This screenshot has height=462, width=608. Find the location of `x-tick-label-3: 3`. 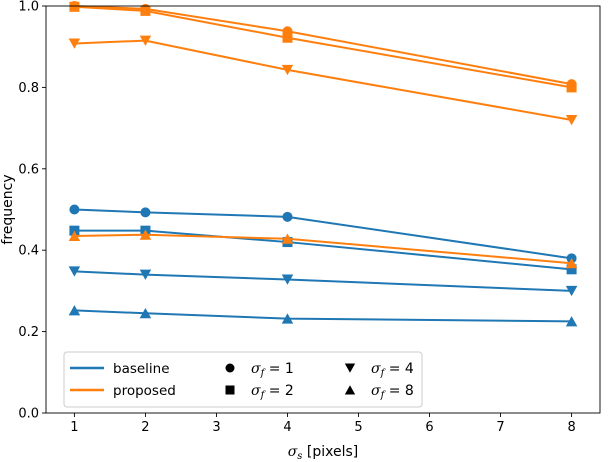

x-tick-label-3: 3 is located at coordinates (216, 427).